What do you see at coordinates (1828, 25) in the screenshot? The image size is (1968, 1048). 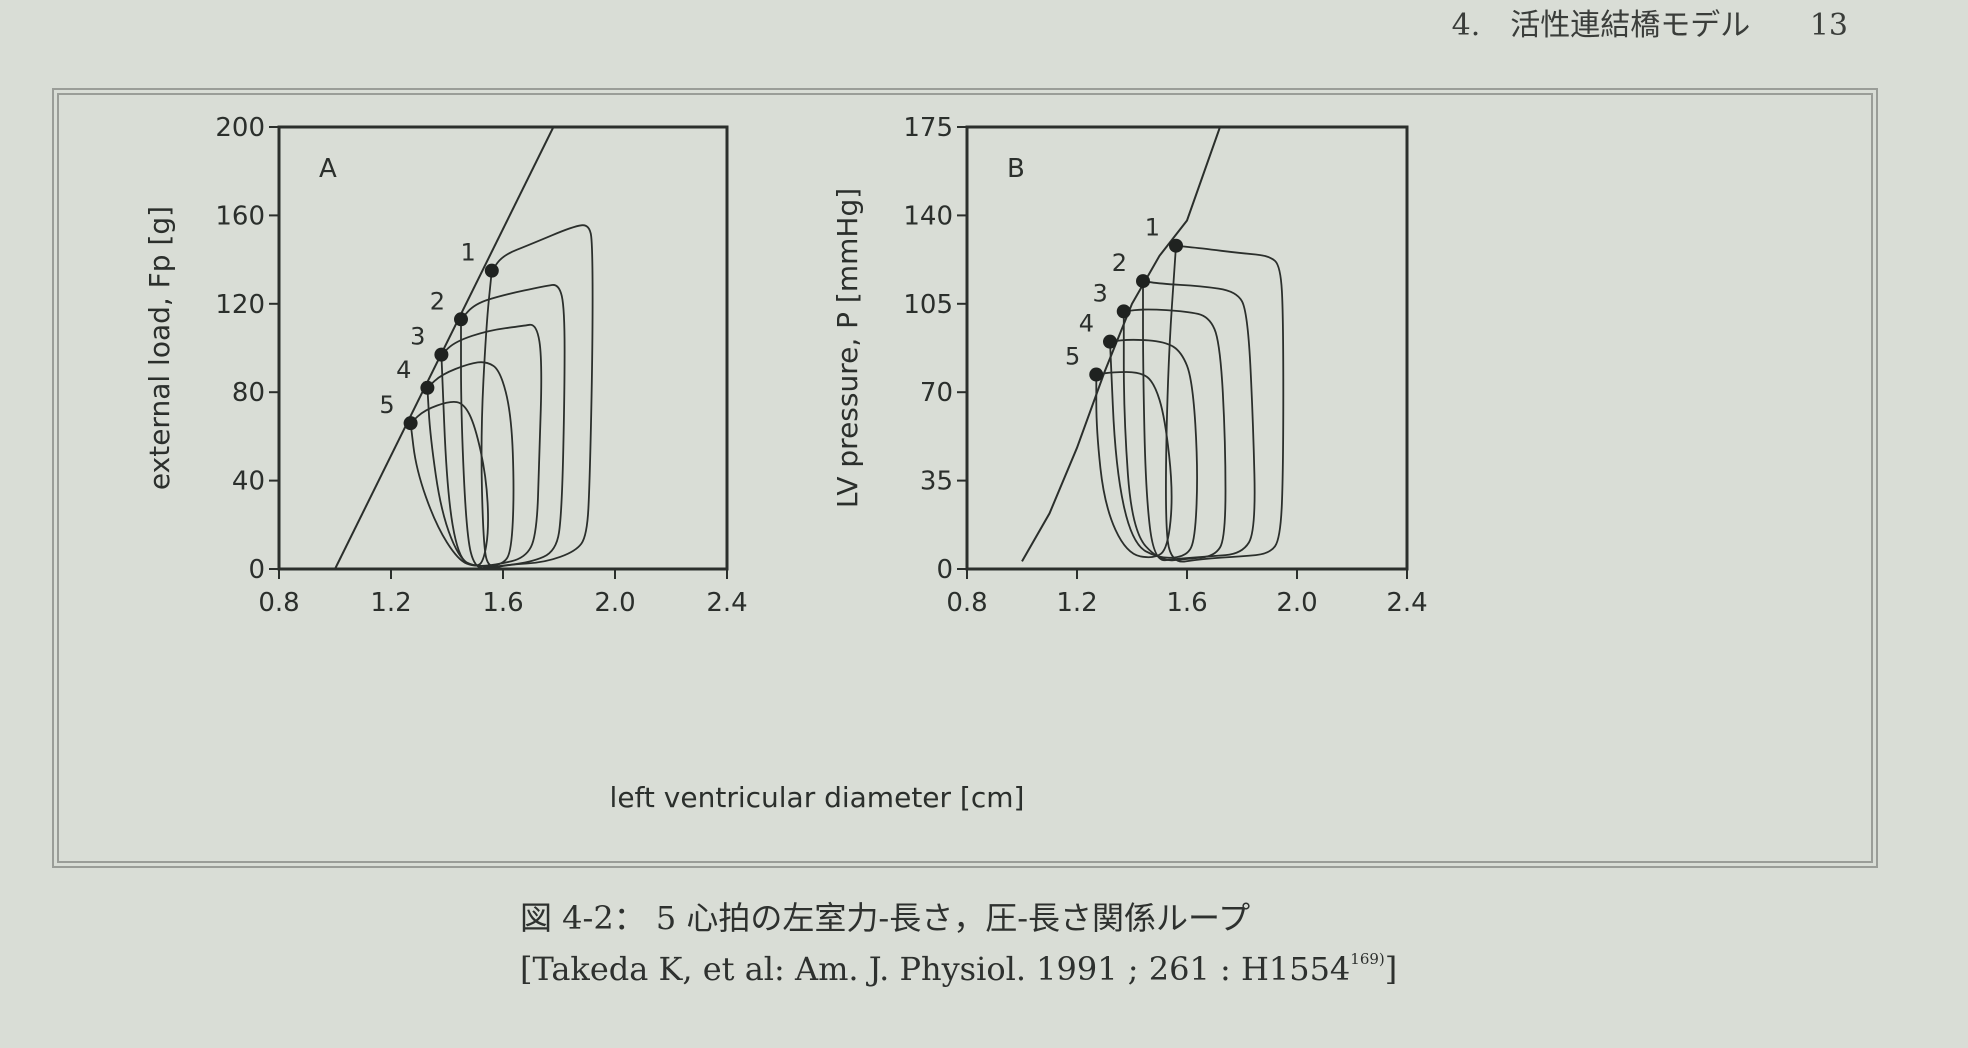 I see `page-number: 13` at bounding box center [1828, 25].